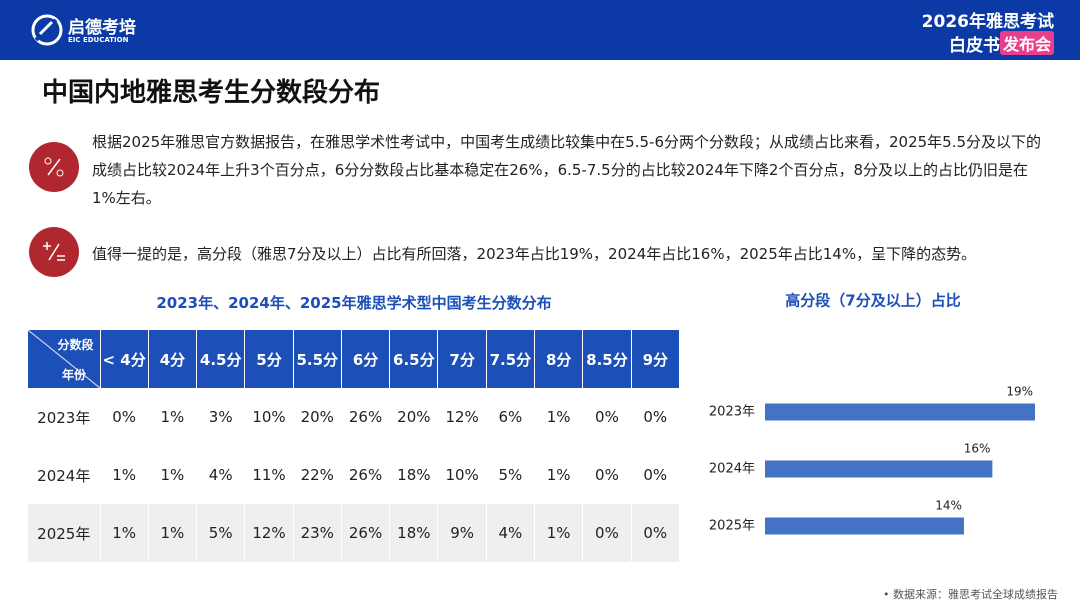 The image size is (1080, 608). Describe the element at coordinates (977, 449) in the screenshot. I see `value-label: 16%` at that location.